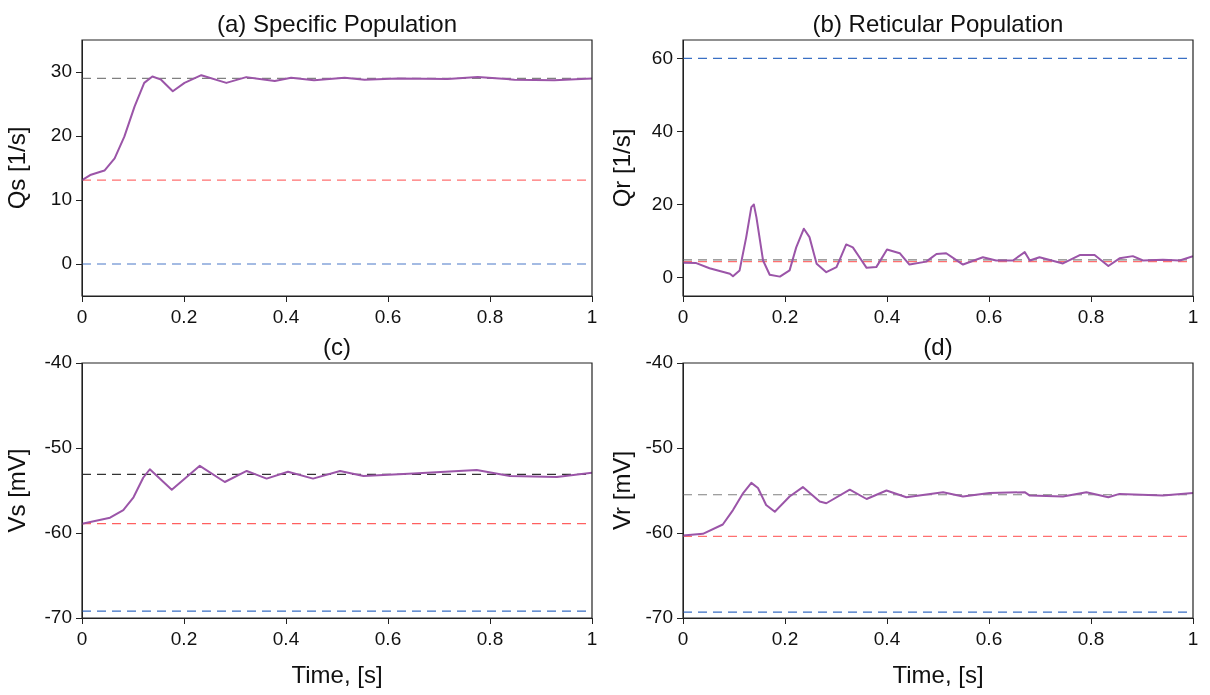  Describe the element at coordinates (938, 346) in the screenshot. I see `chart-title: (d)` at that location.